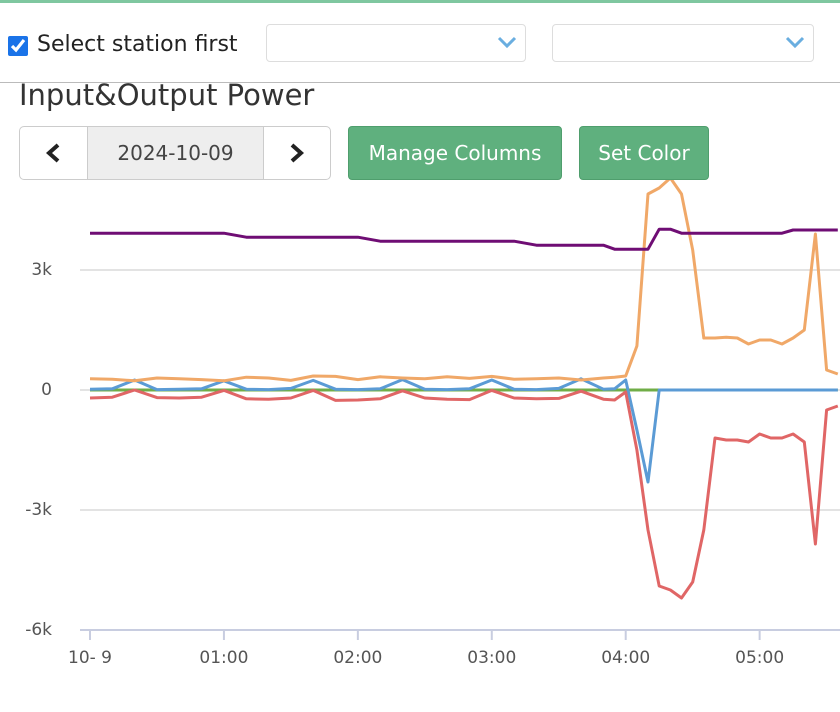 Image resolution: width=840 pixels, height=712 pixels. What do you see at coordinates (683, 43) in the screenshot?
I see `device-select` at bounding box center [683, 43].